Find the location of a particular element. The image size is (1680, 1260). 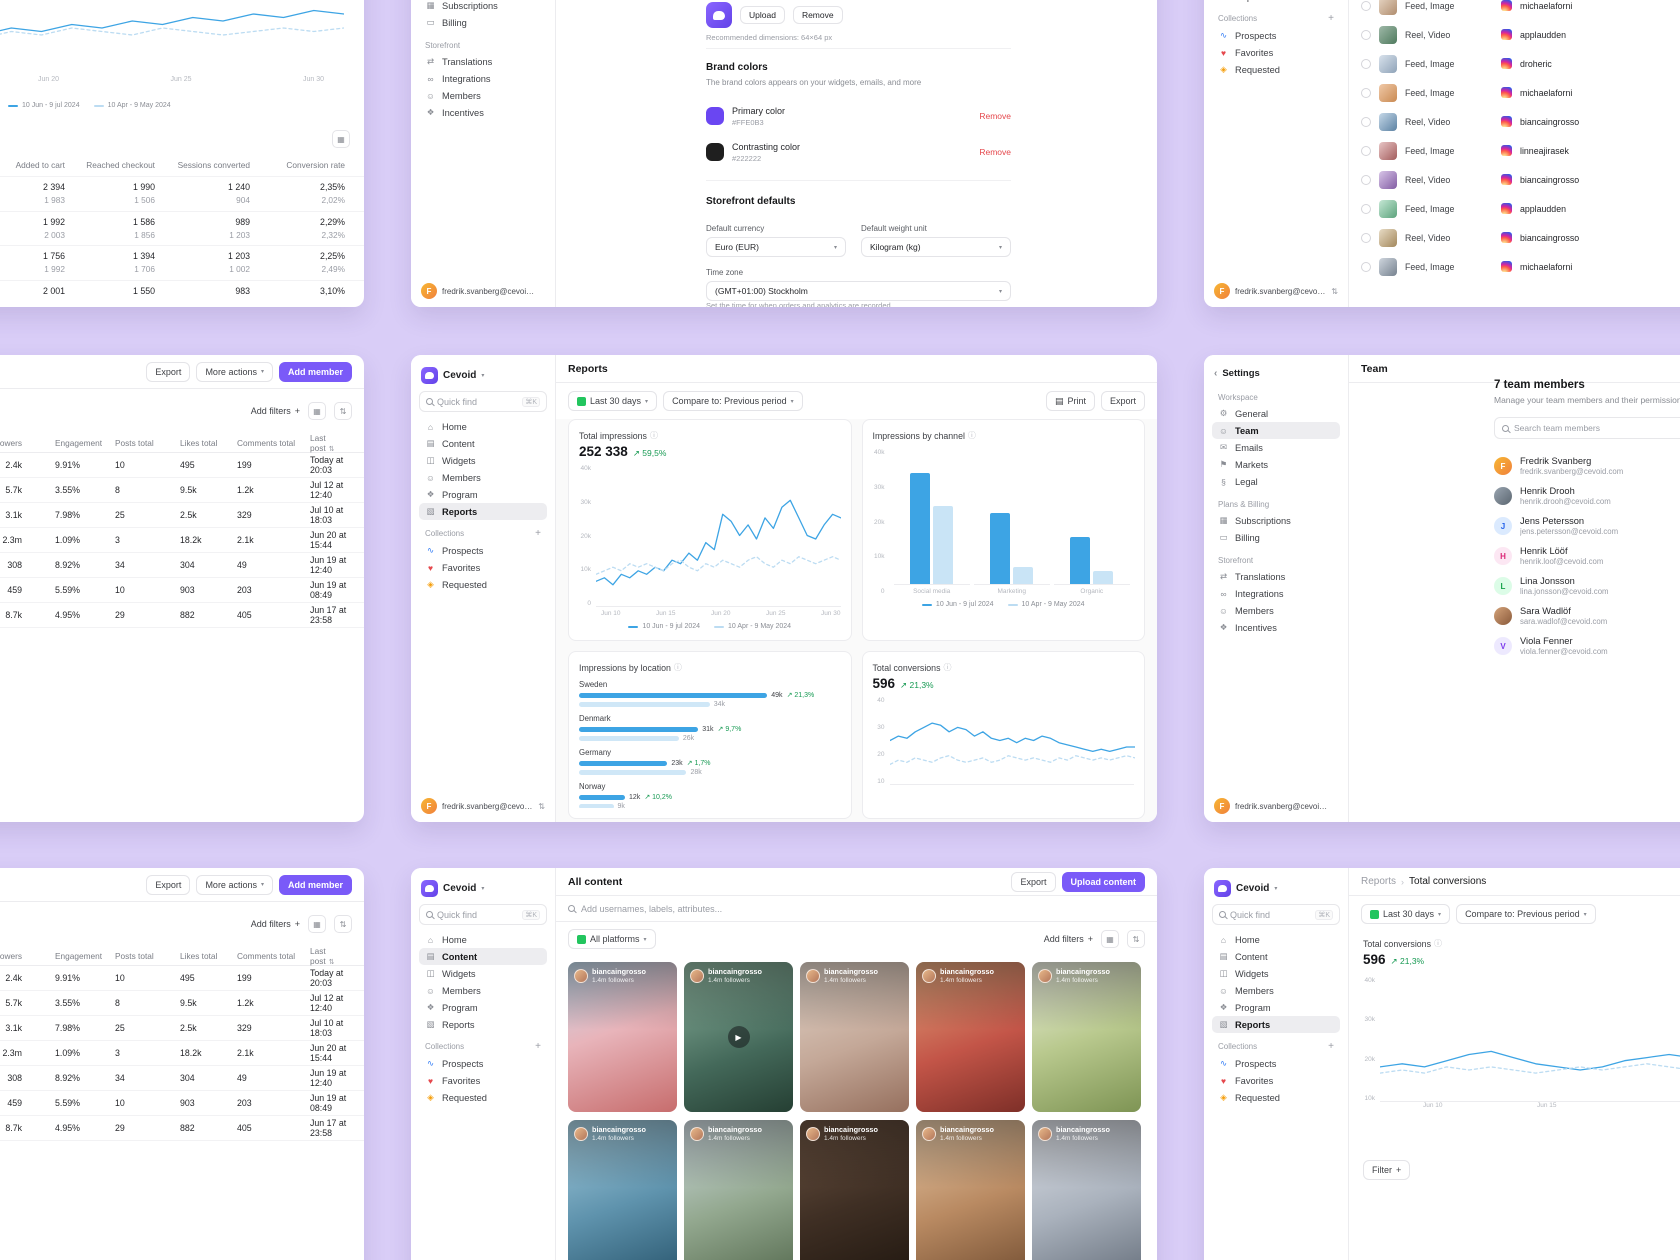

primary-color-swatch is located at coordinates (715, 116).